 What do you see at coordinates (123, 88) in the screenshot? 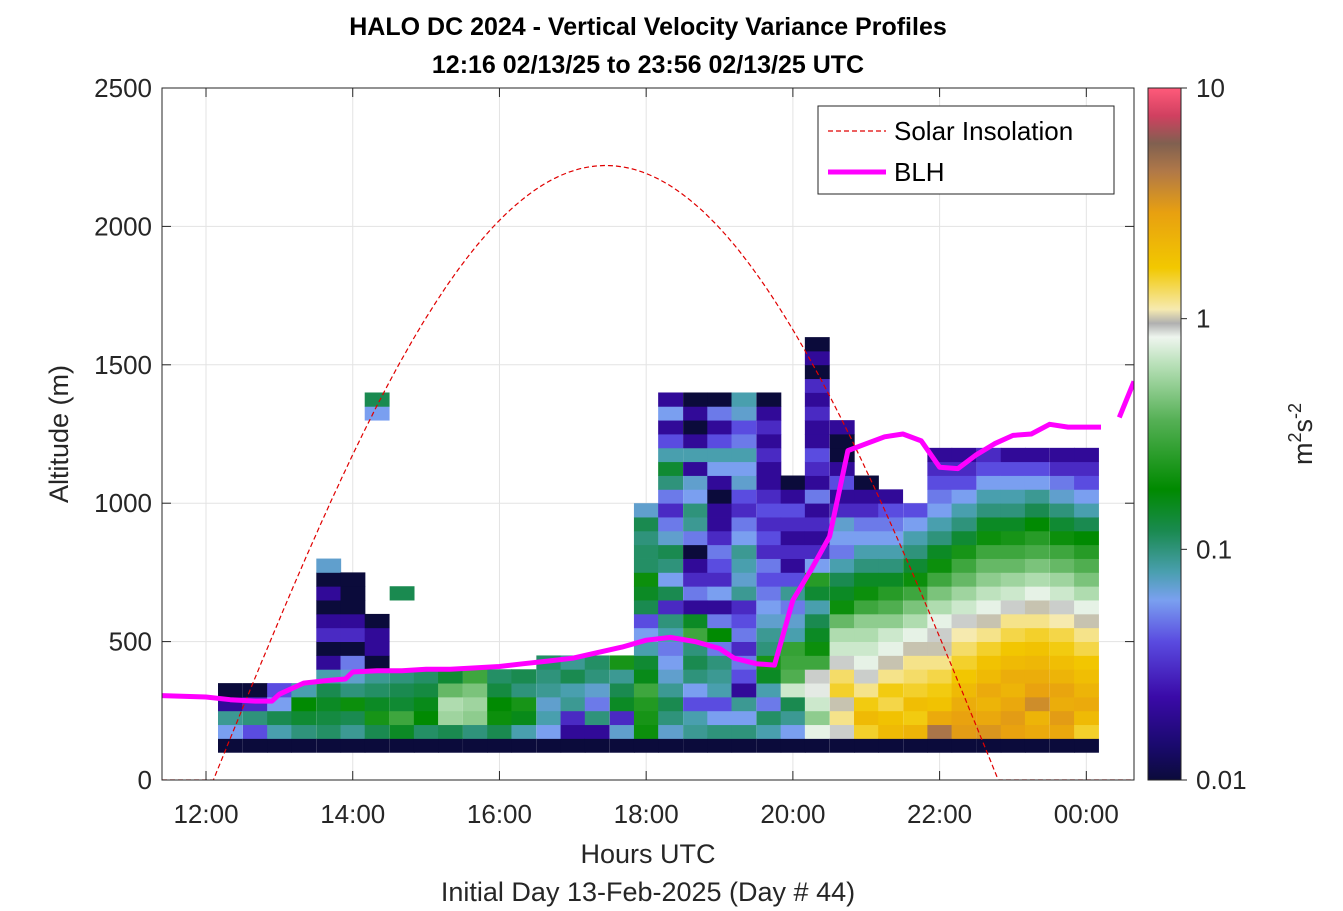
I see `y-tick-label: 2500` at bounding box center [123, 88].